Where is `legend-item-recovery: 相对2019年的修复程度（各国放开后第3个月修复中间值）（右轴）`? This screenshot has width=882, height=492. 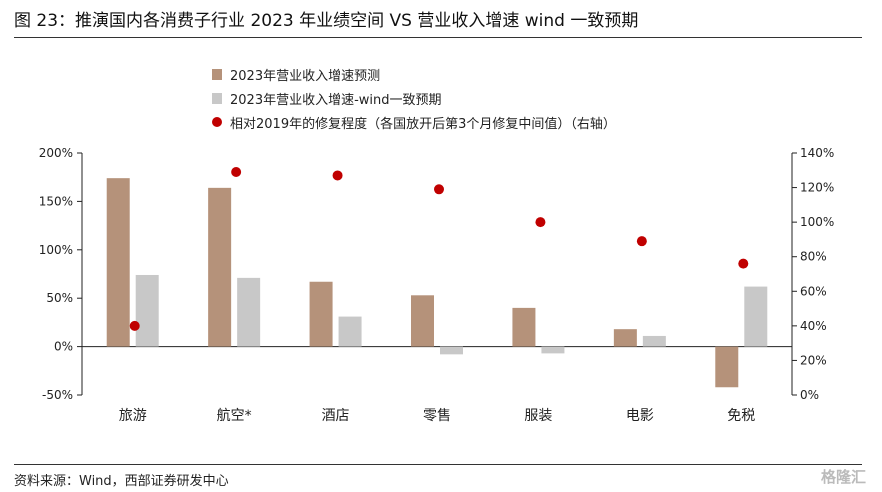 legend-item-recovery: 相对2019年的修复程度（各国放开后第3个月修复中间值）（右轴） is located at coordinates (414, 122).